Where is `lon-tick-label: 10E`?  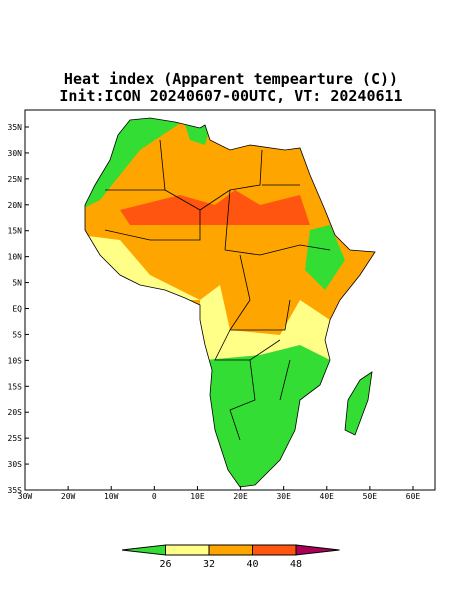 lon-tick-label: 10E is located at coordinates (197, 496).